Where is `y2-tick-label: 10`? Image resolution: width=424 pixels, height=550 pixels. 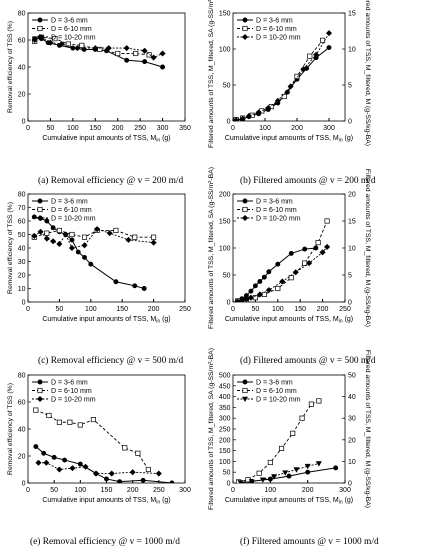
y2-tick-label: 10 is located at coordinates (352, 249).